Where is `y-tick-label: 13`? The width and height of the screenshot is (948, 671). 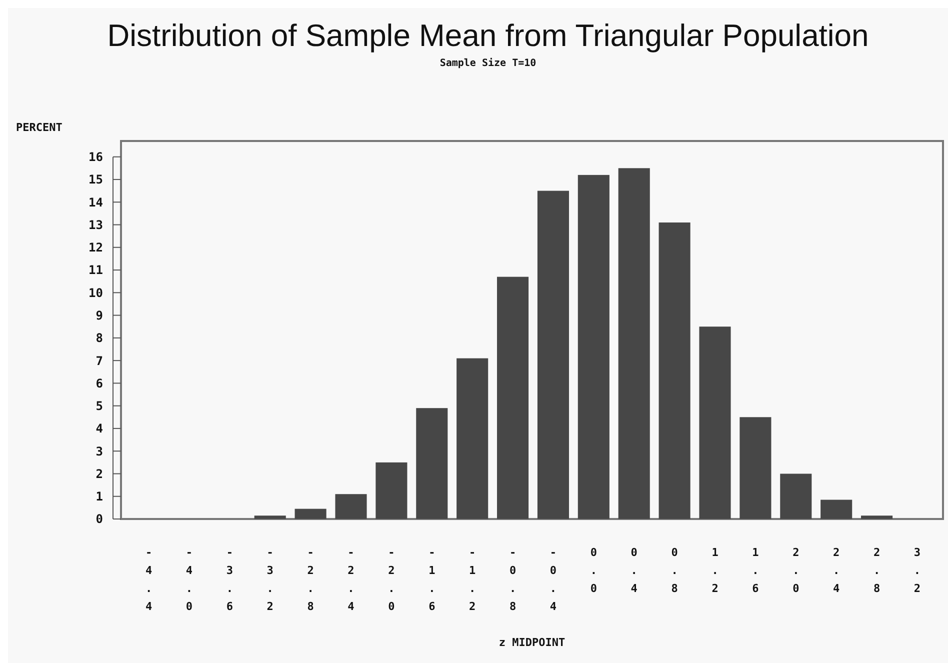
y-tick-label: 13 is located at coordinates (95, 225).